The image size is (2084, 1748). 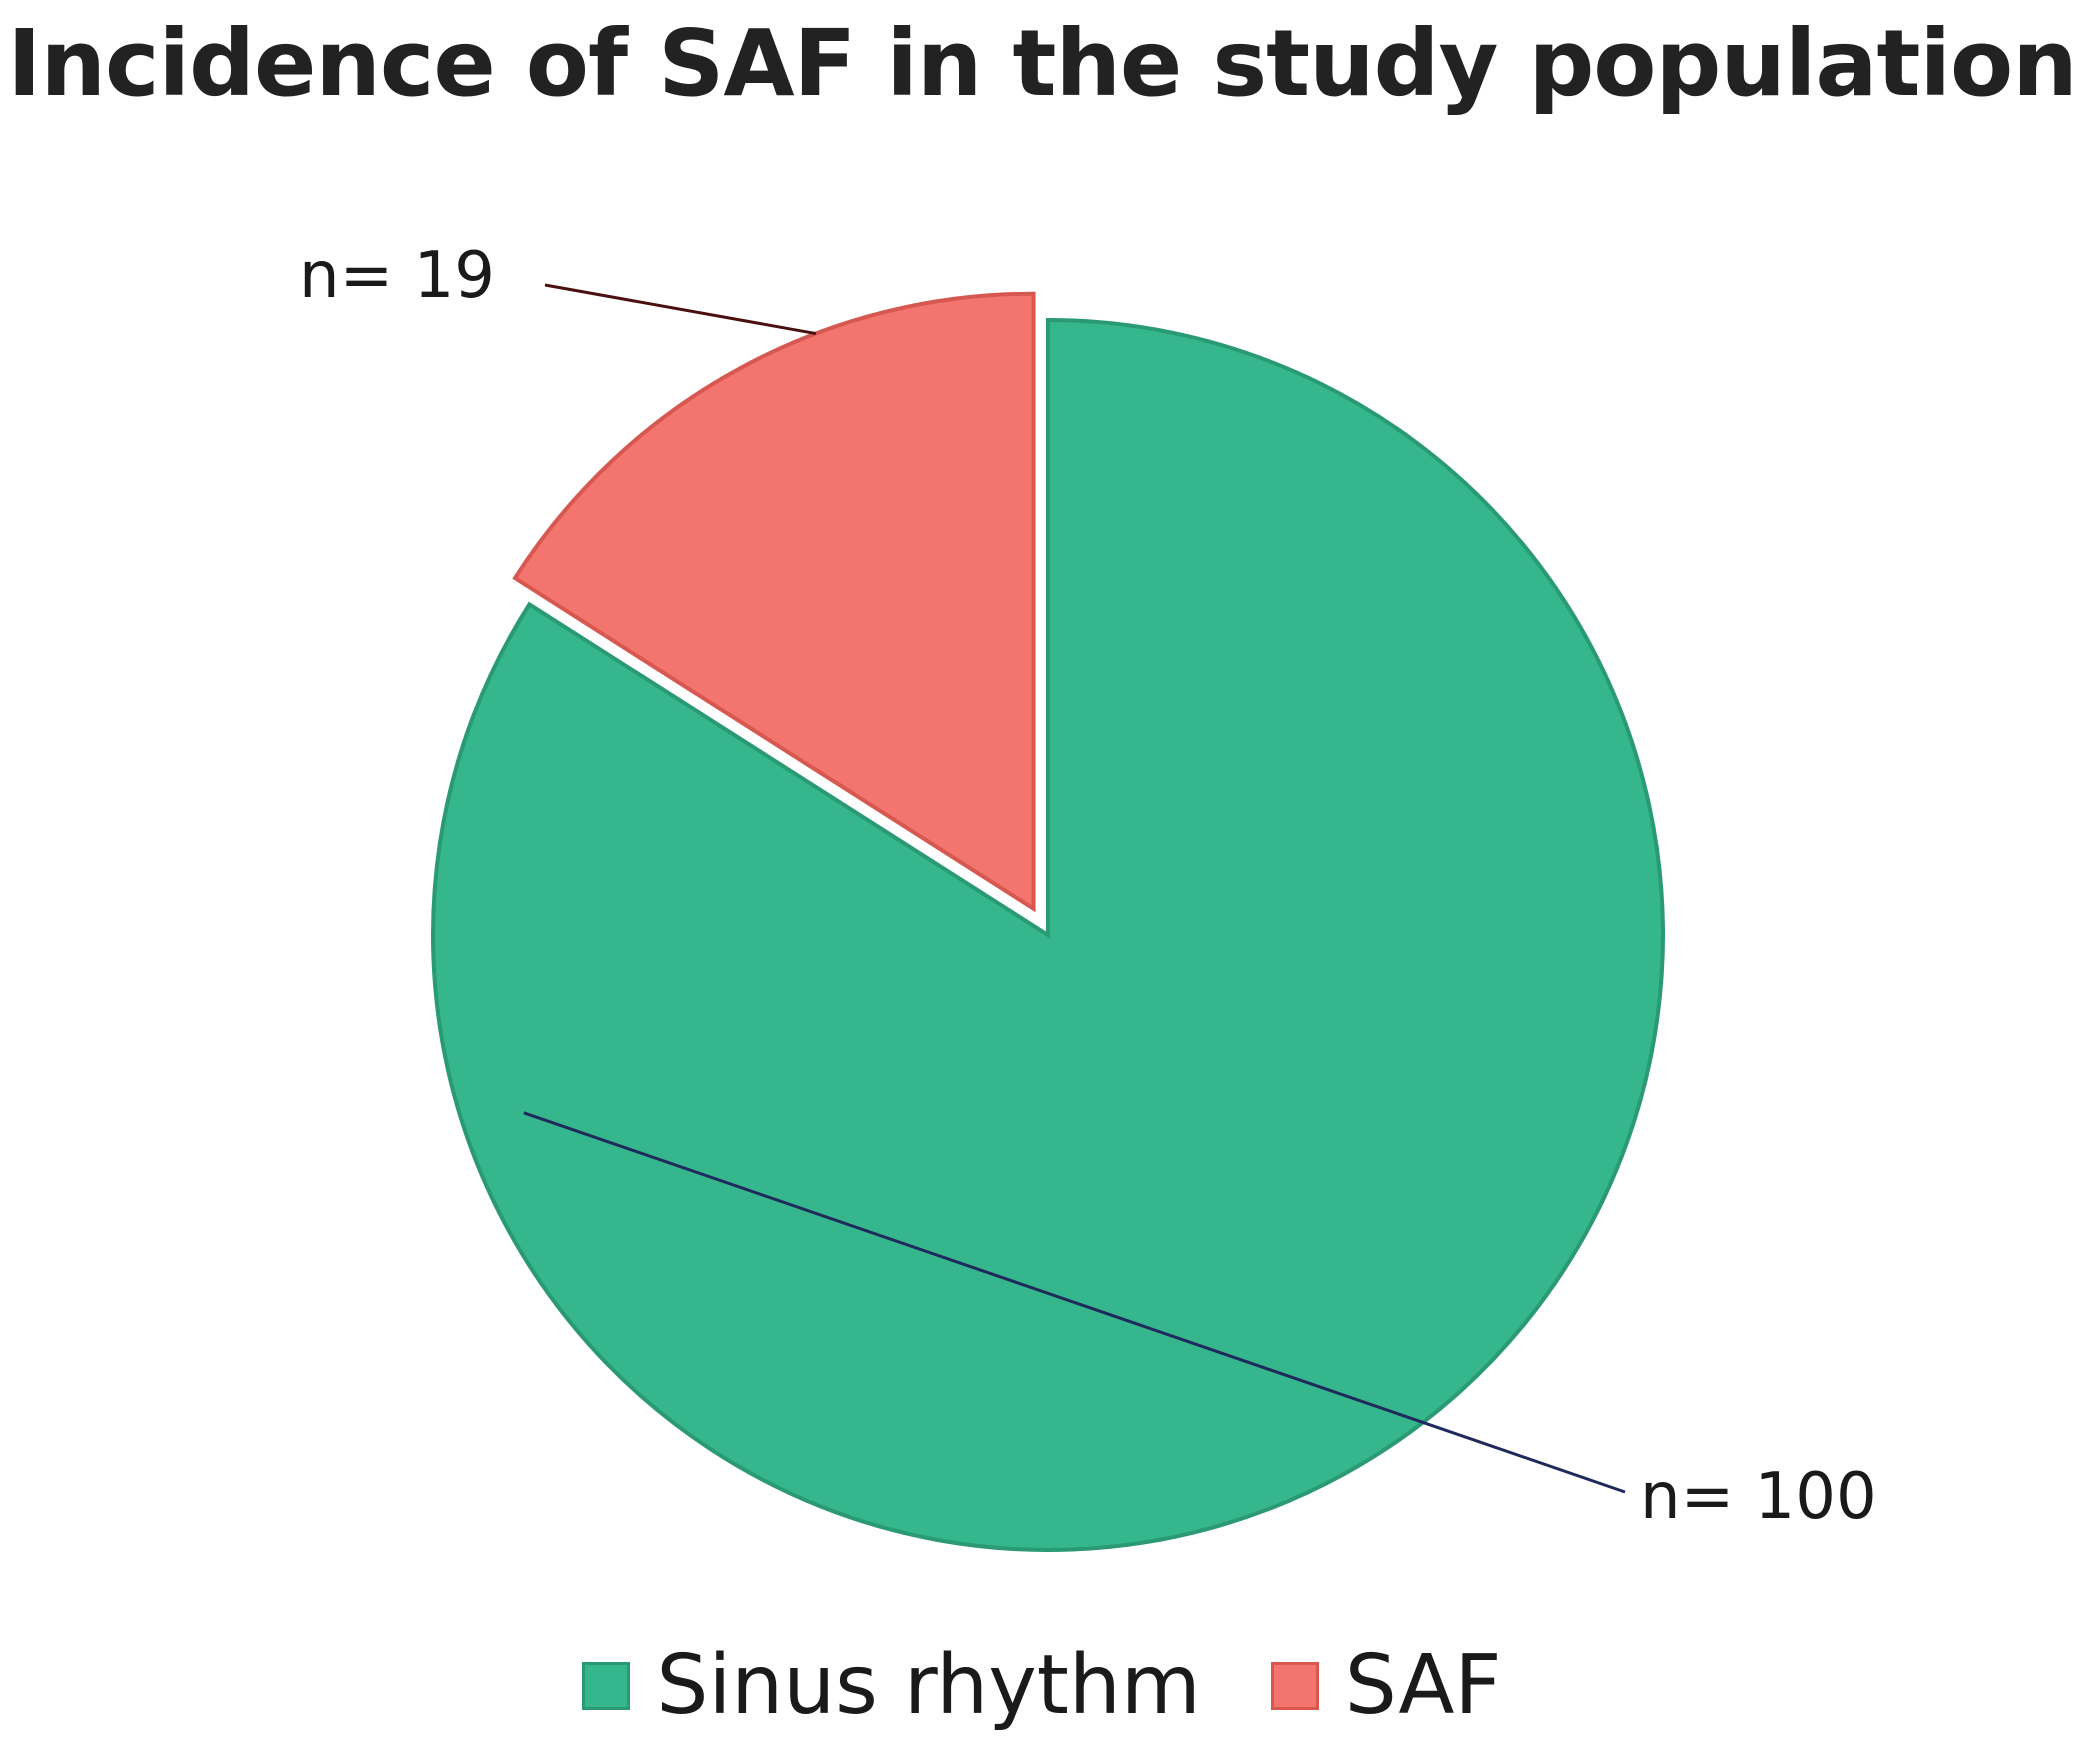 I want to click on legend-label-saf: SAF, so click(x=1423, y=1685).